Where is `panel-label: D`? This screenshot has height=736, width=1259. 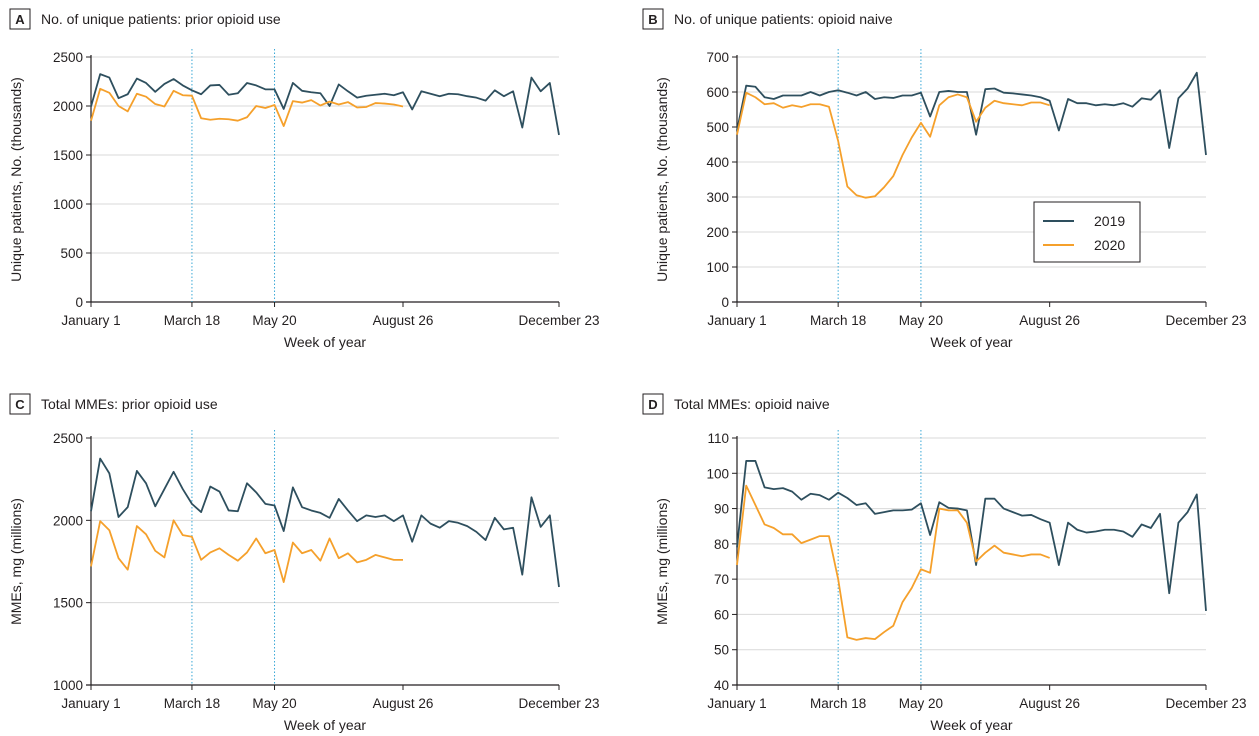
panel-label: D is located at coordinates (652, 404).